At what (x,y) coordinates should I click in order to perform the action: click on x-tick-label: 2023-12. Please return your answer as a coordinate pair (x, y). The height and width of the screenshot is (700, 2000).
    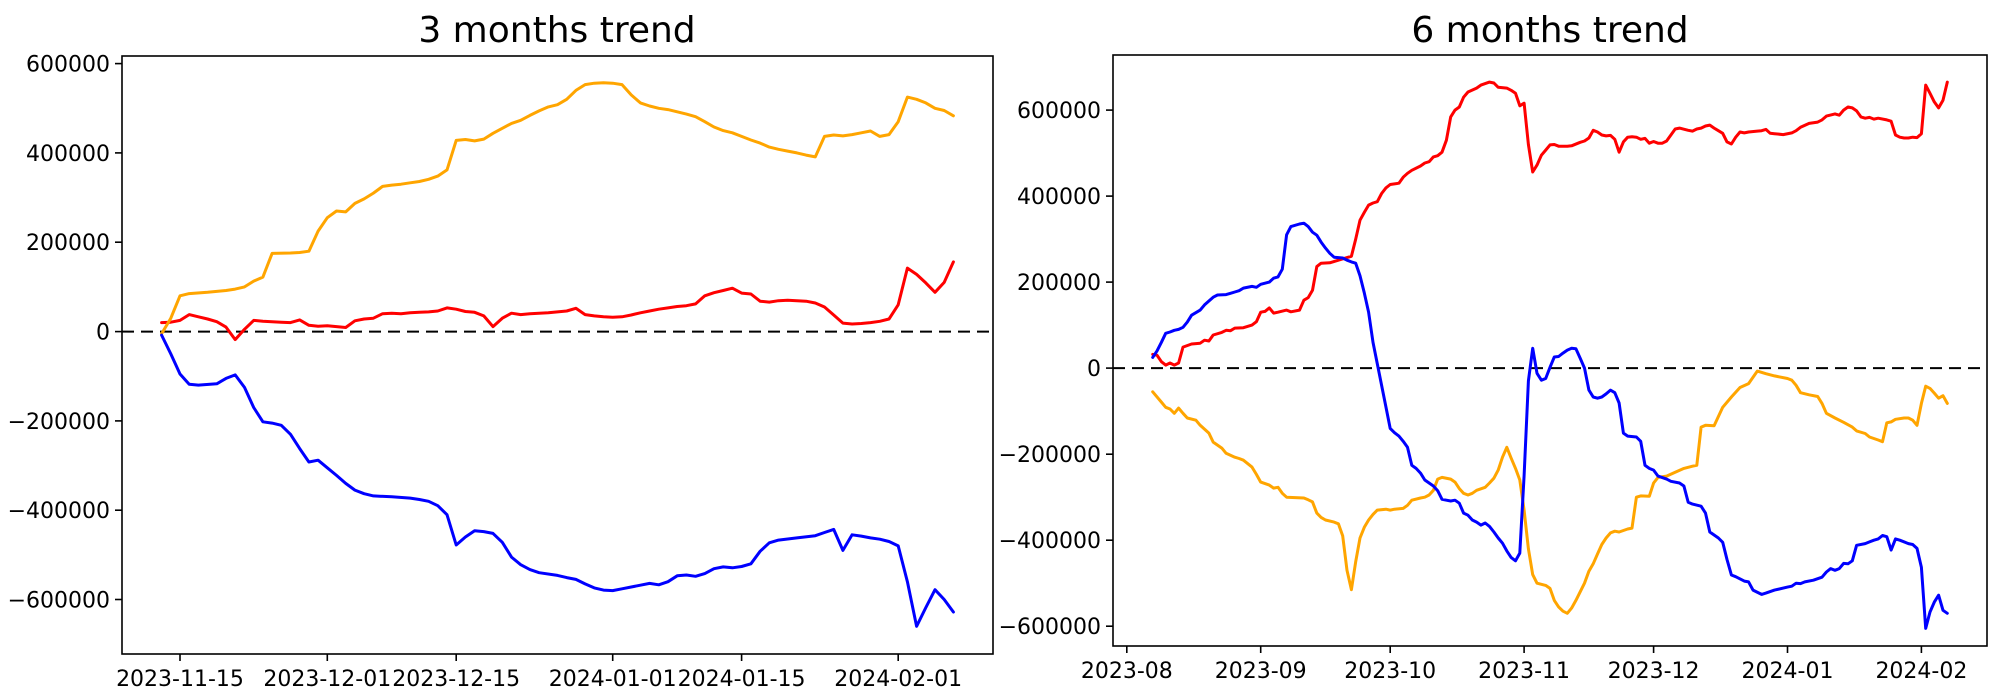
    Looking at the image, I should click on (1654, 671).